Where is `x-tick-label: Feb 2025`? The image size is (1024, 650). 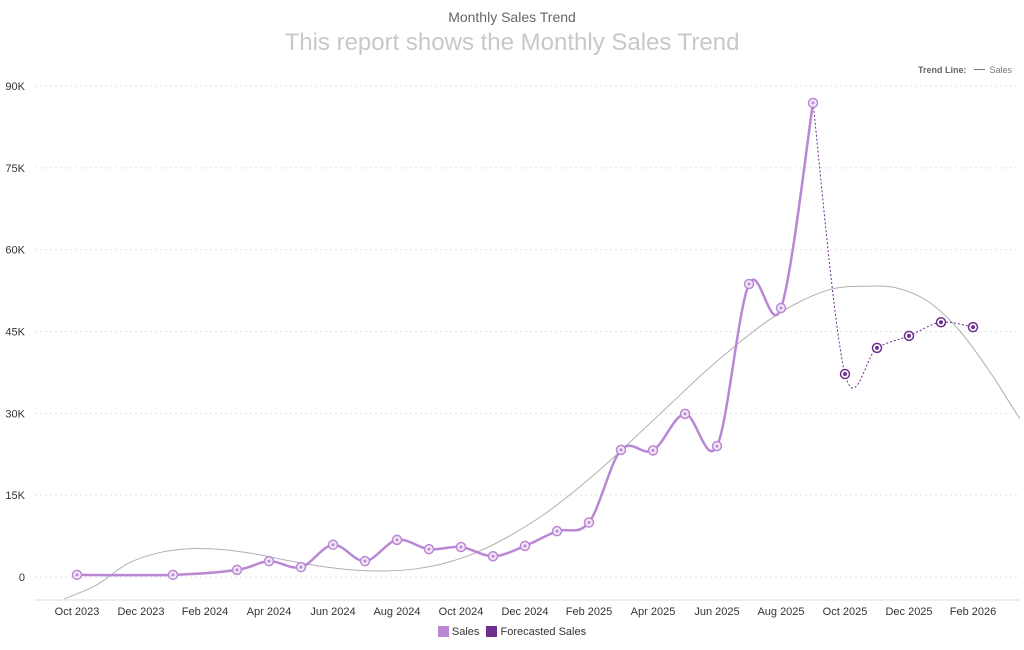
x-tick-label: Feb 2025 is located at coordinates (589, 612).